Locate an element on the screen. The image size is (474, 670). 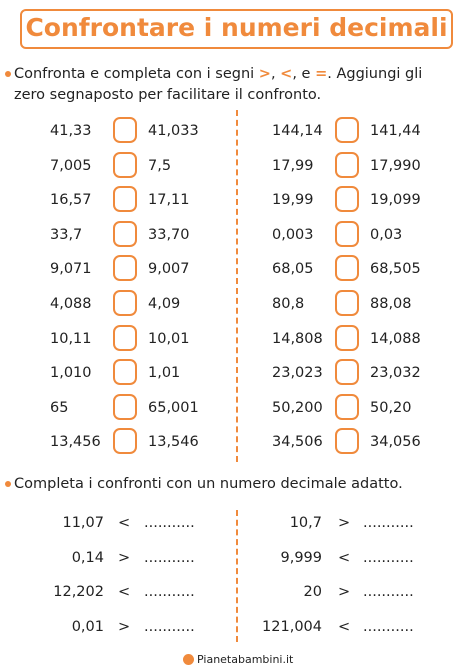
number: 121,004 is located at coordinates (292, 626).